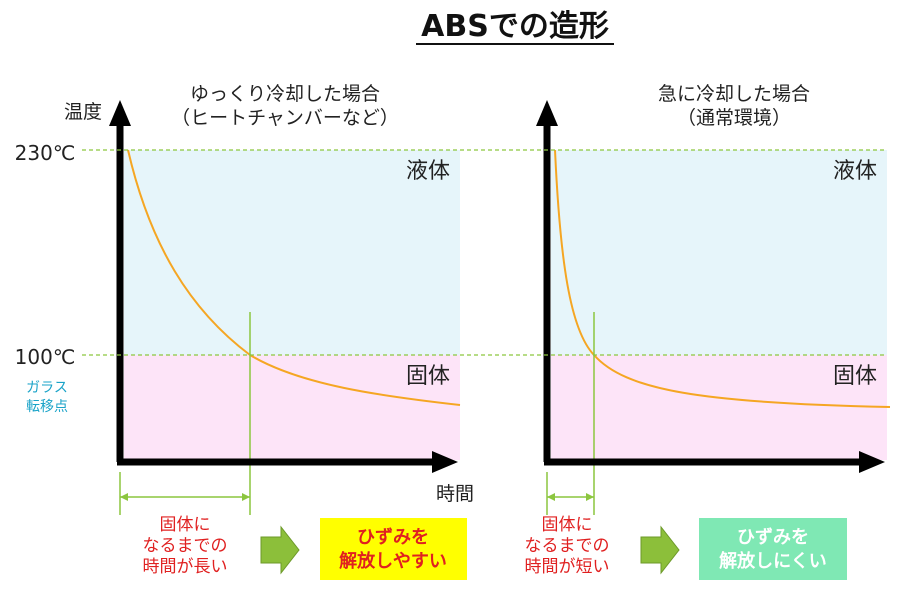 The image size is (911, 593). I want to click on right-x-axis-arrowhead, so click(872, 462).